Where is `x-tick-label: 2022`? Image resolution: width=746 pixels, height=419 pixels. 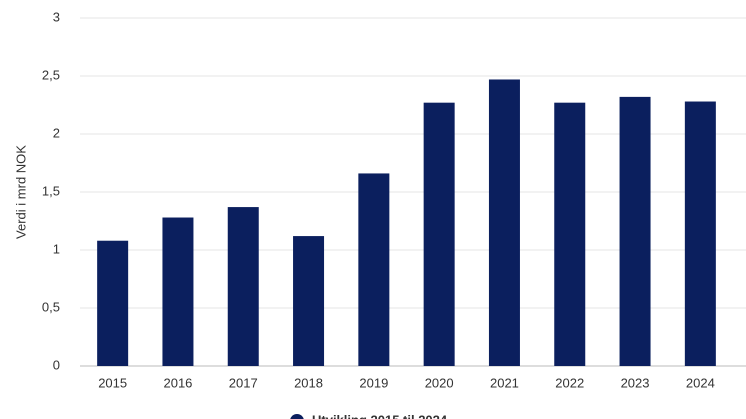
x-tick-label: 2022 is located at coordinates (569, 382).